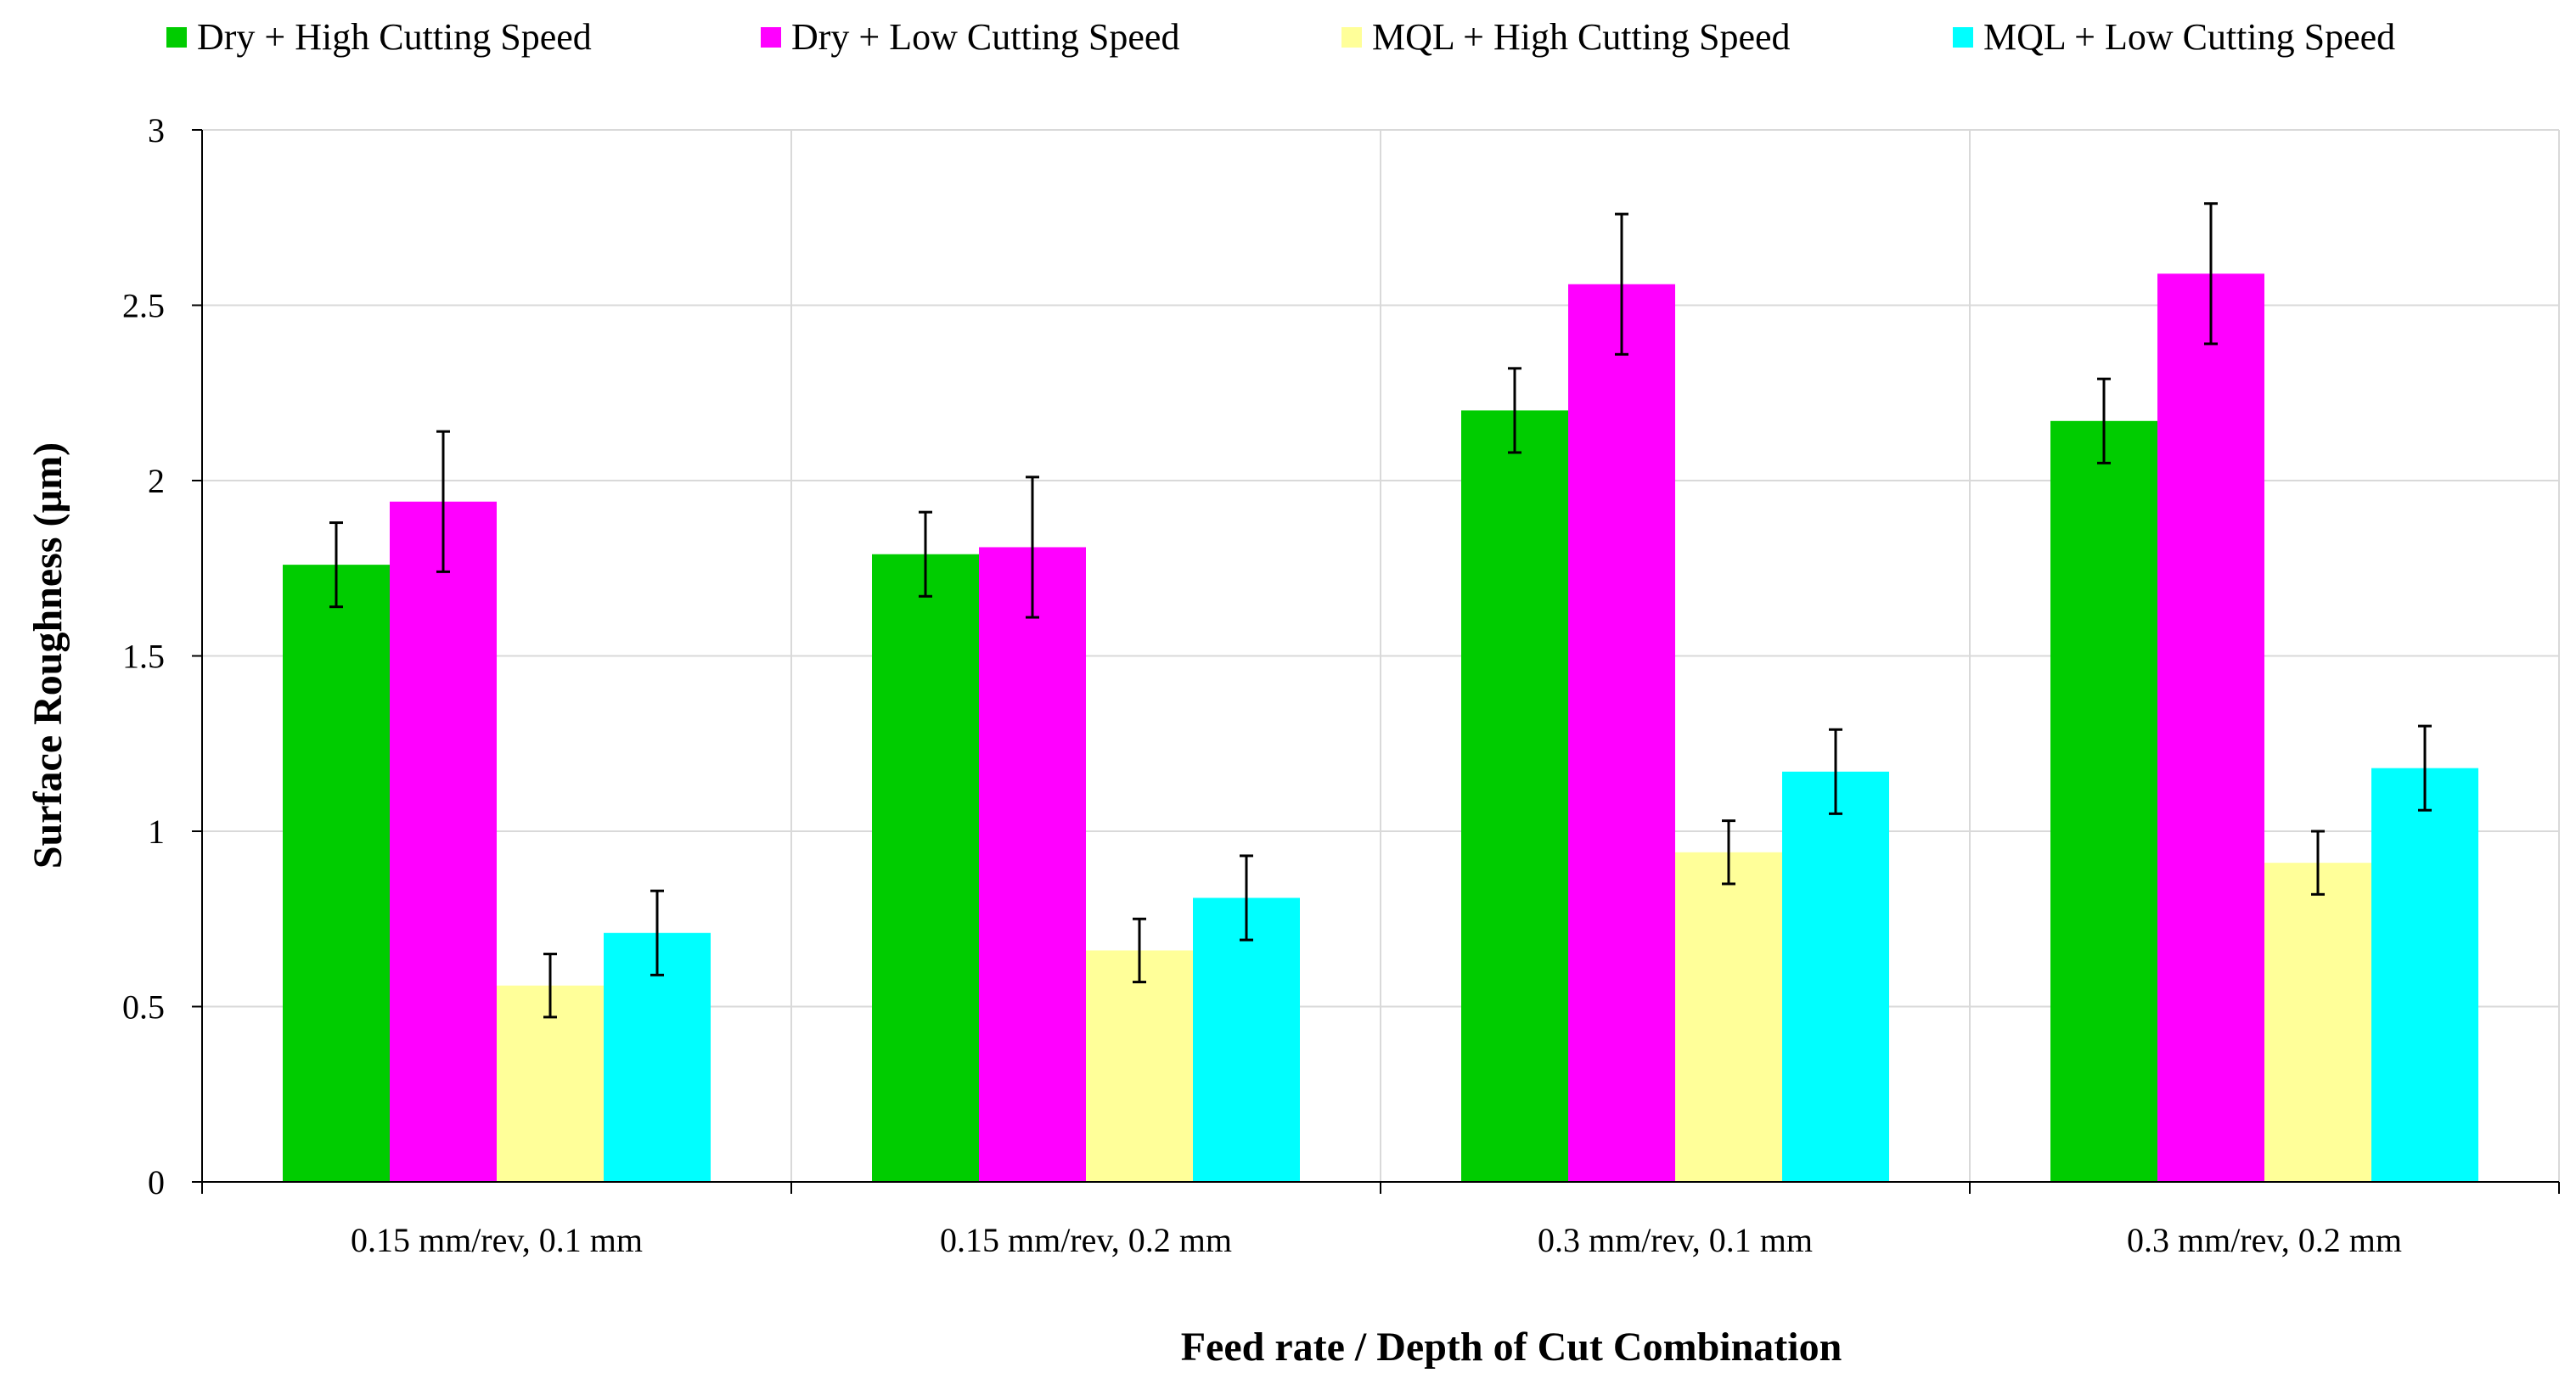  Describe the element at coordinates (1581, 37) in the screenshot. I see `legend-label: MQL + High Cutting Speed` at that location.